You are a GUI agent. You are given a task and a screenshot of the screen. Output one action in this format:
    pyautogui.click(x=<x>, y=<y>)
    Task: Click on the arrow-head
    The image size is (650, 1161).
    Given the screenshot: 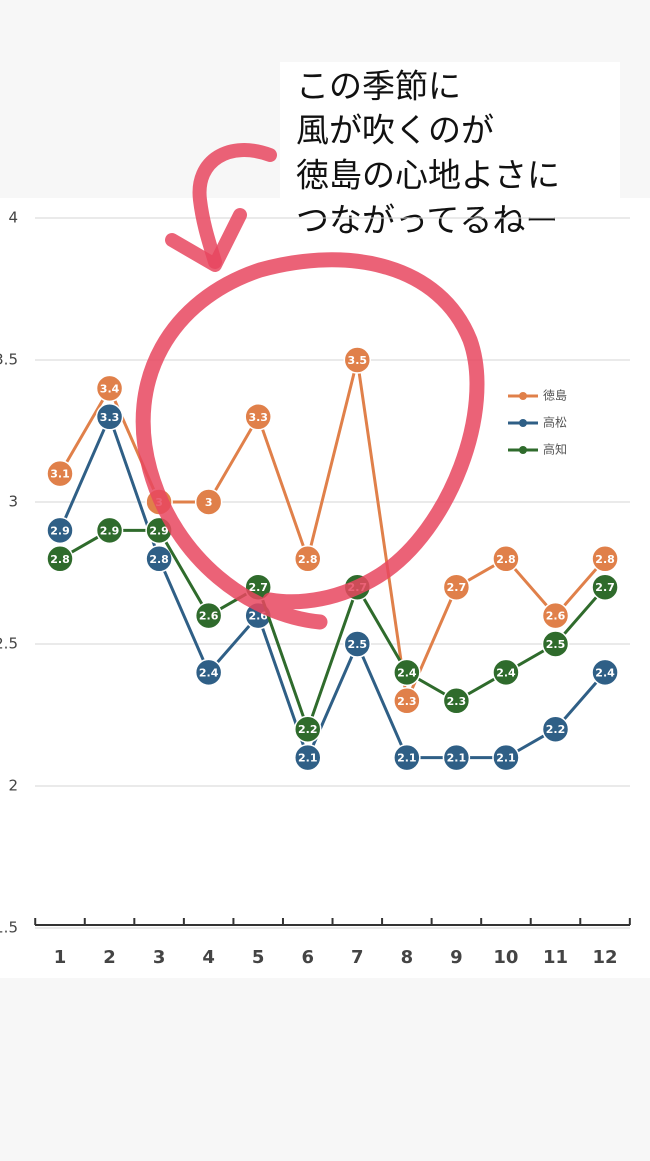 What is the action you would take?
    pyautogui.click(x=206, y=240)
    